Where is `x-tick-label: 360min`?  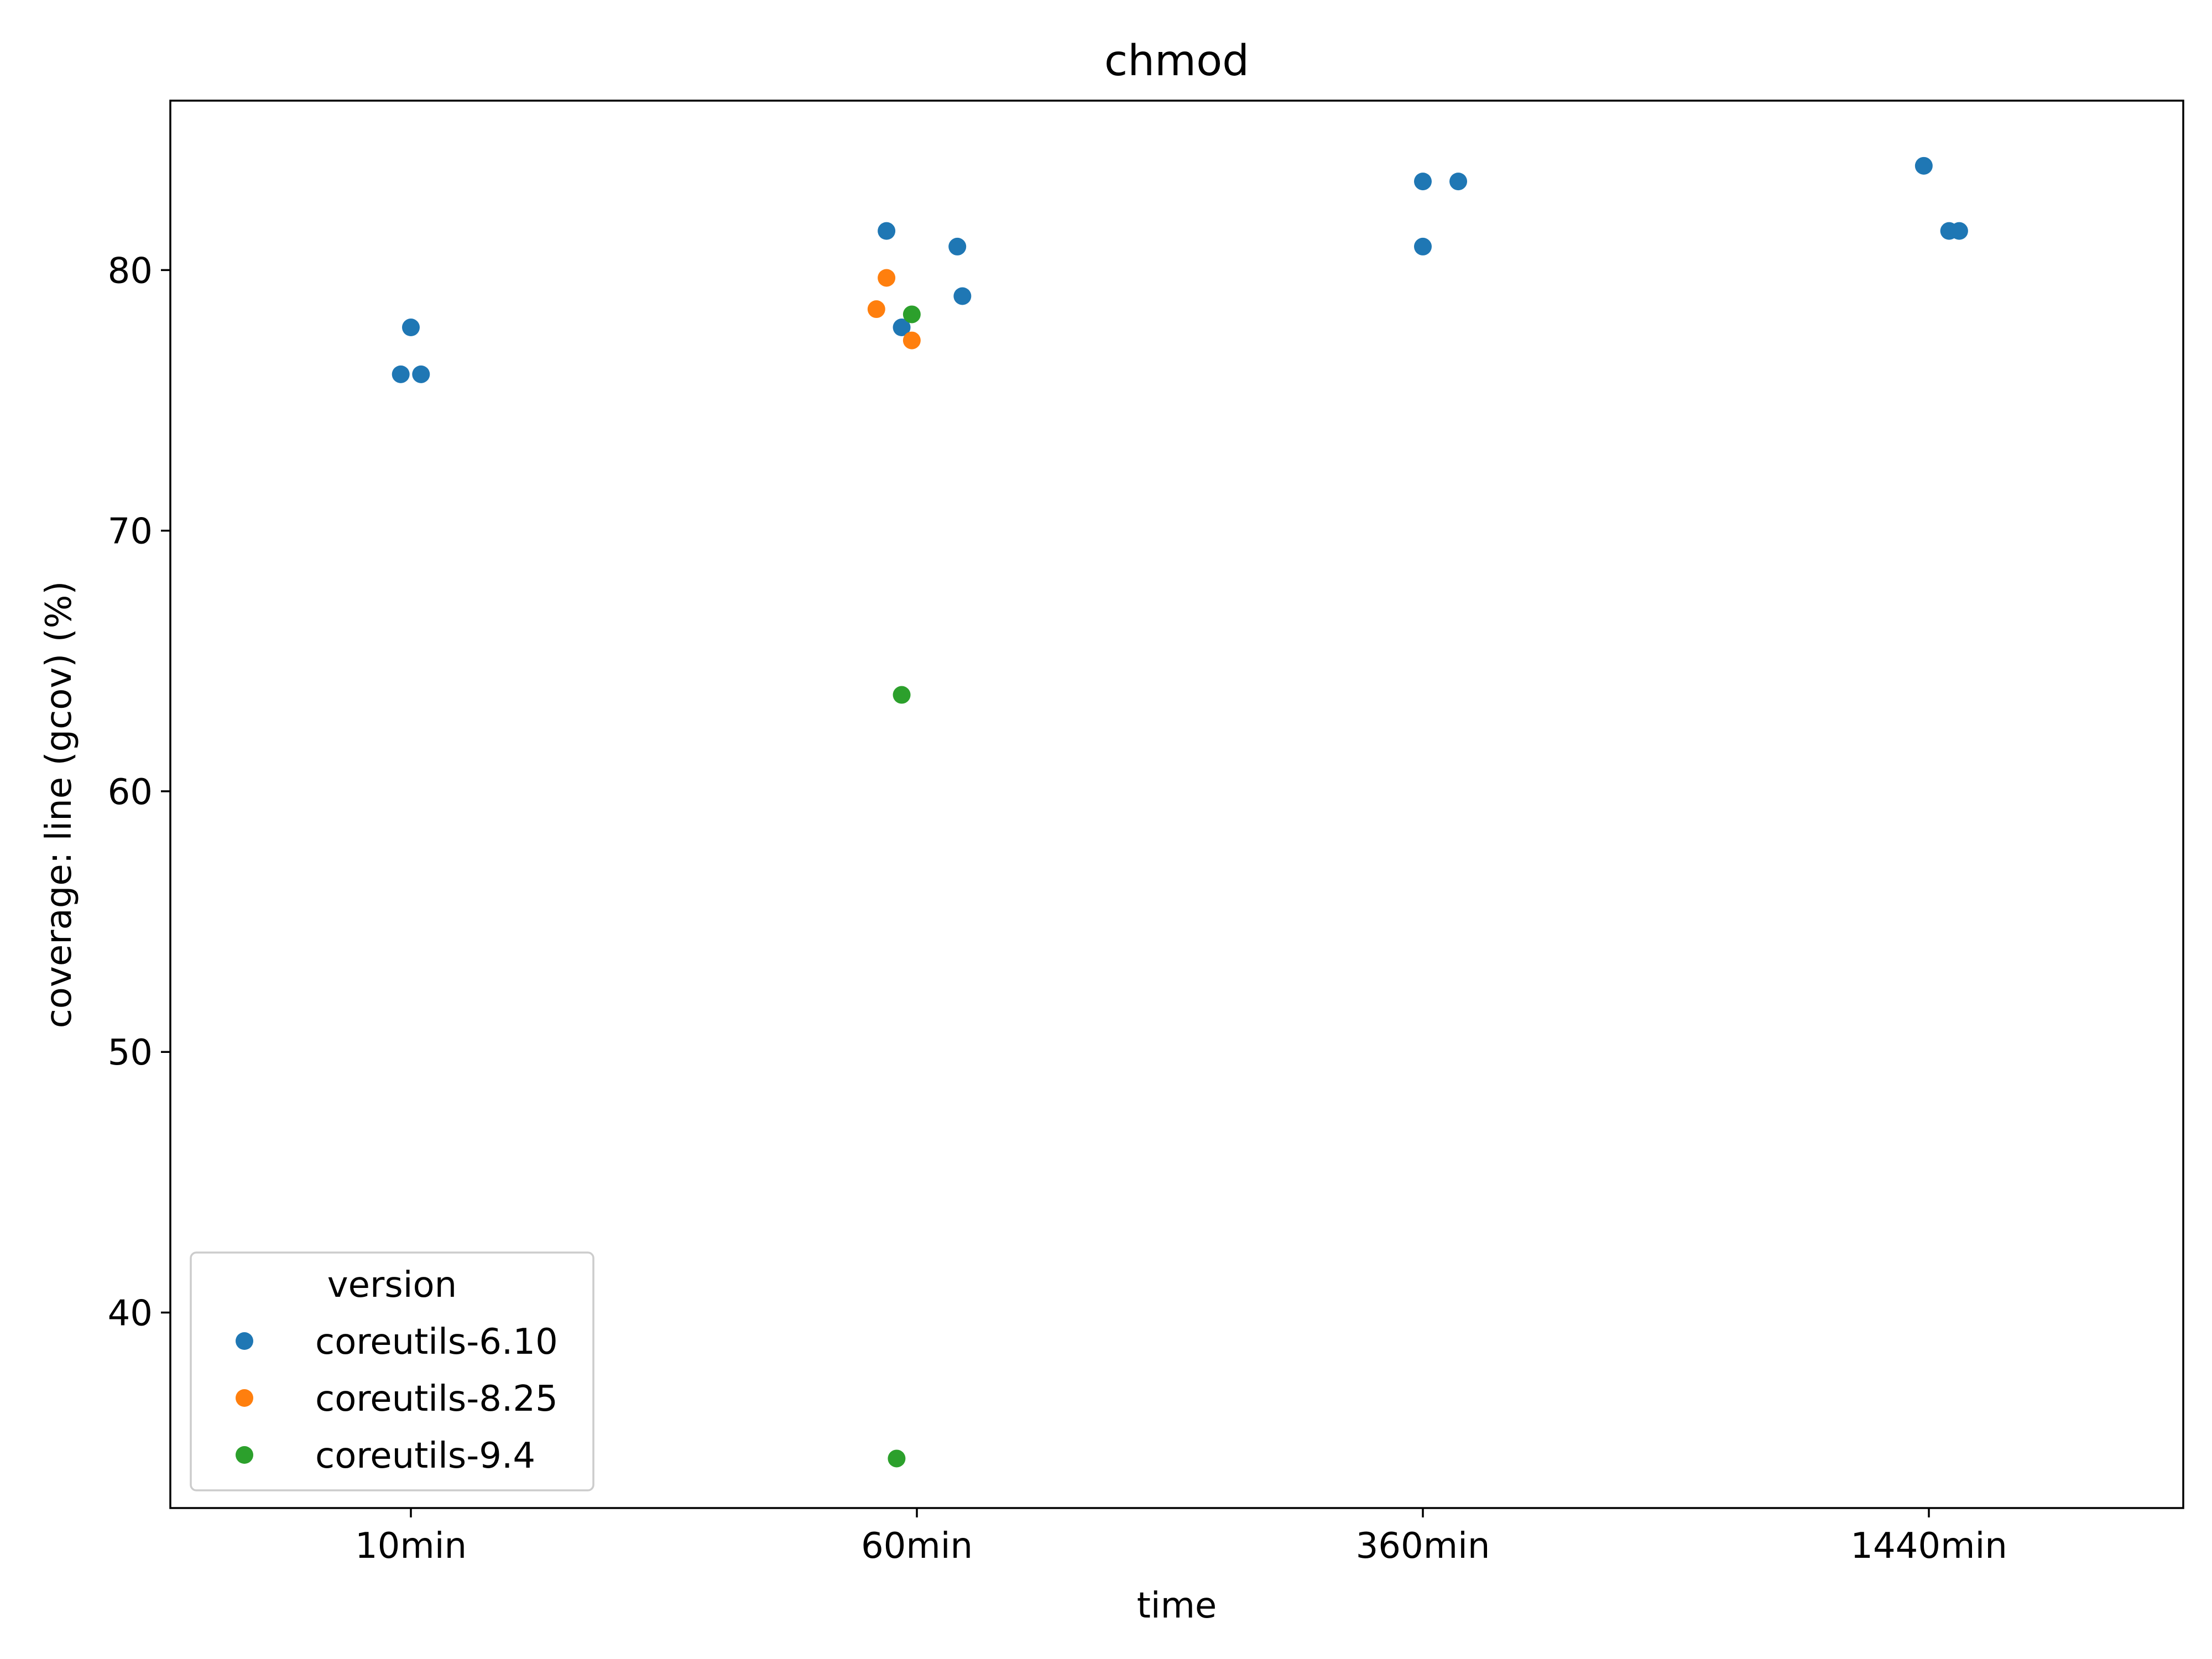 x-tick-label: 360min is located at coordinates (1423, 1546).